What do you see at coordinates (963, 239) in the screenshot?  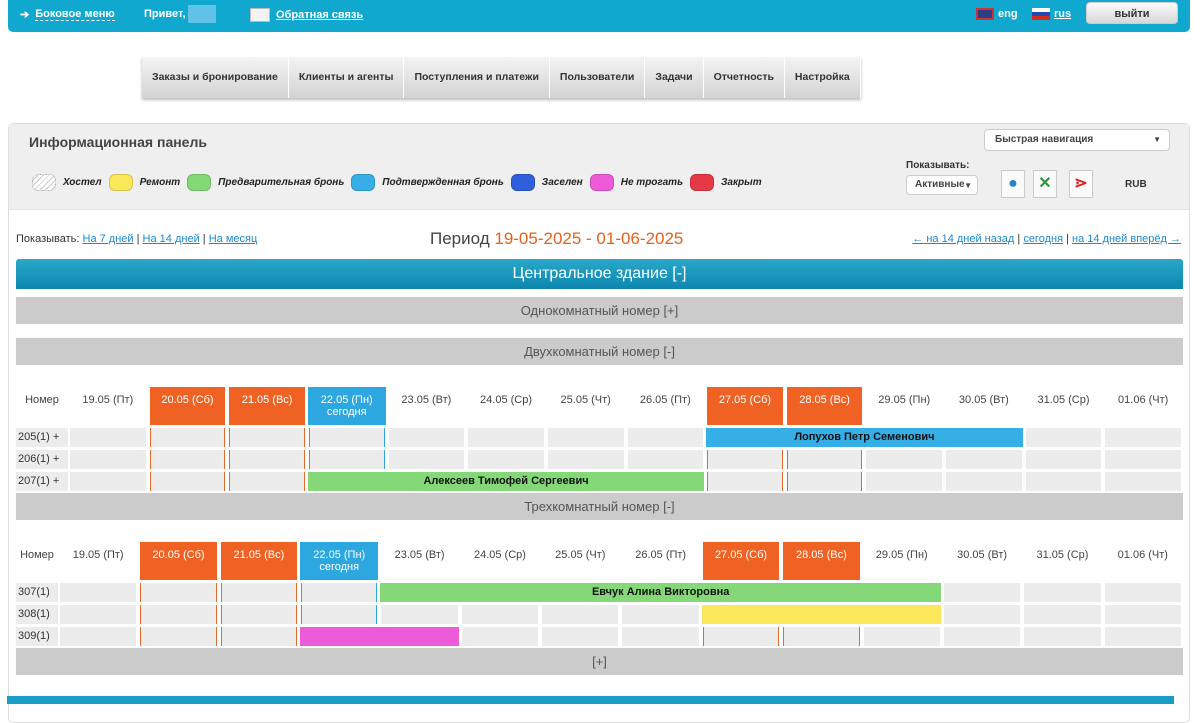 I see `back-14-days-link: ← на 14 дней назад` at bounding box center [963, 239].